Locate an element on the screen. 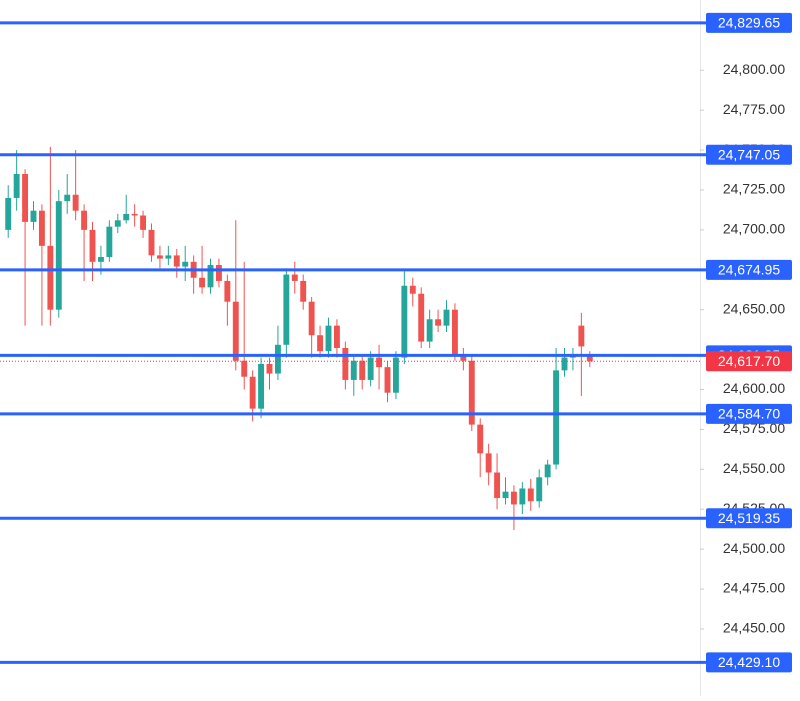  level-label: 24,747.05 is located at coordinates (749, 154).